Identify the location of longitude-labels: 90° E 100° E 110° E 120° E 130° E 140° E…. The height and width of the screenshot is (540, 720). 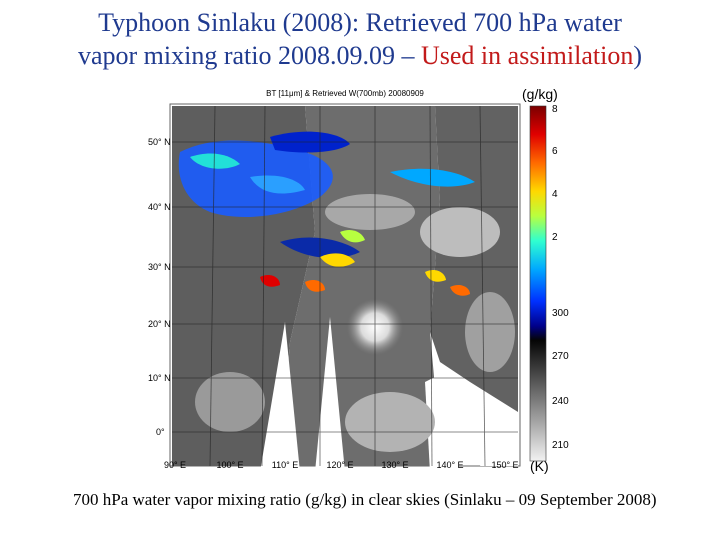
(341, 465).